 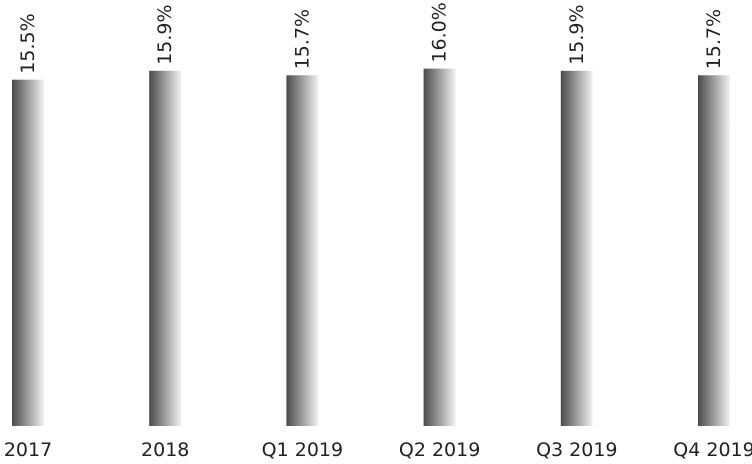 I want to click on value-label-q3-2019: 15.9%, so click(x=577, y=34).